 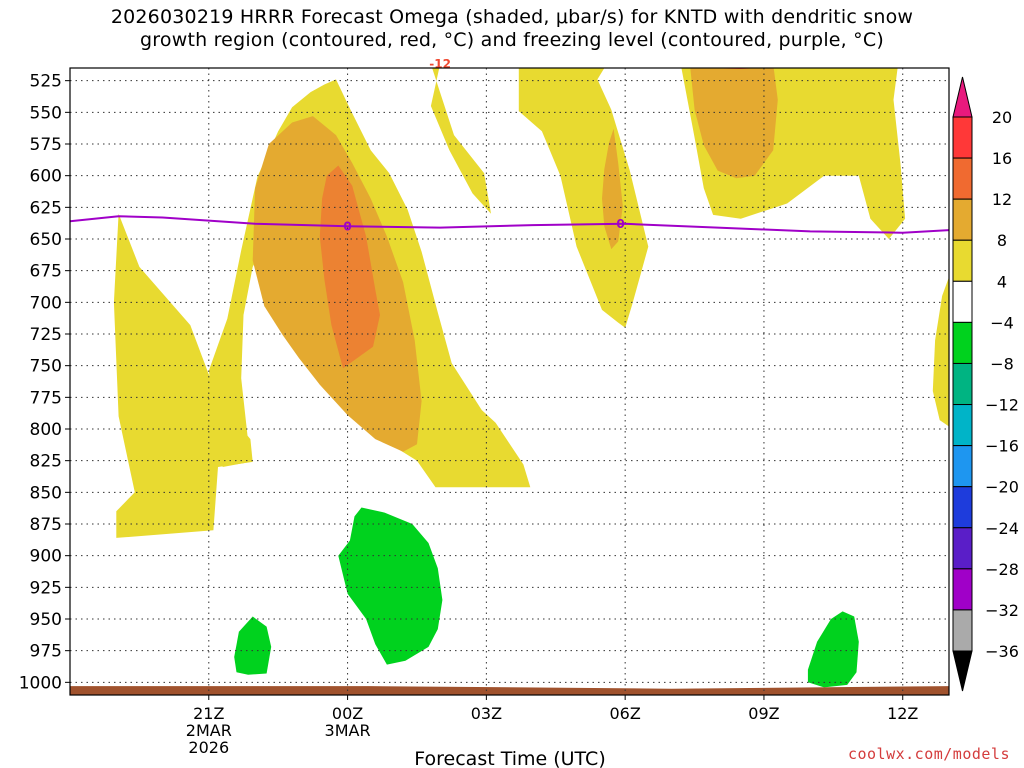 What do you see at coordinates (46, 240) in the screenshot?
I see `y-tick-label-650: 650` at bounding box center [46, 240].